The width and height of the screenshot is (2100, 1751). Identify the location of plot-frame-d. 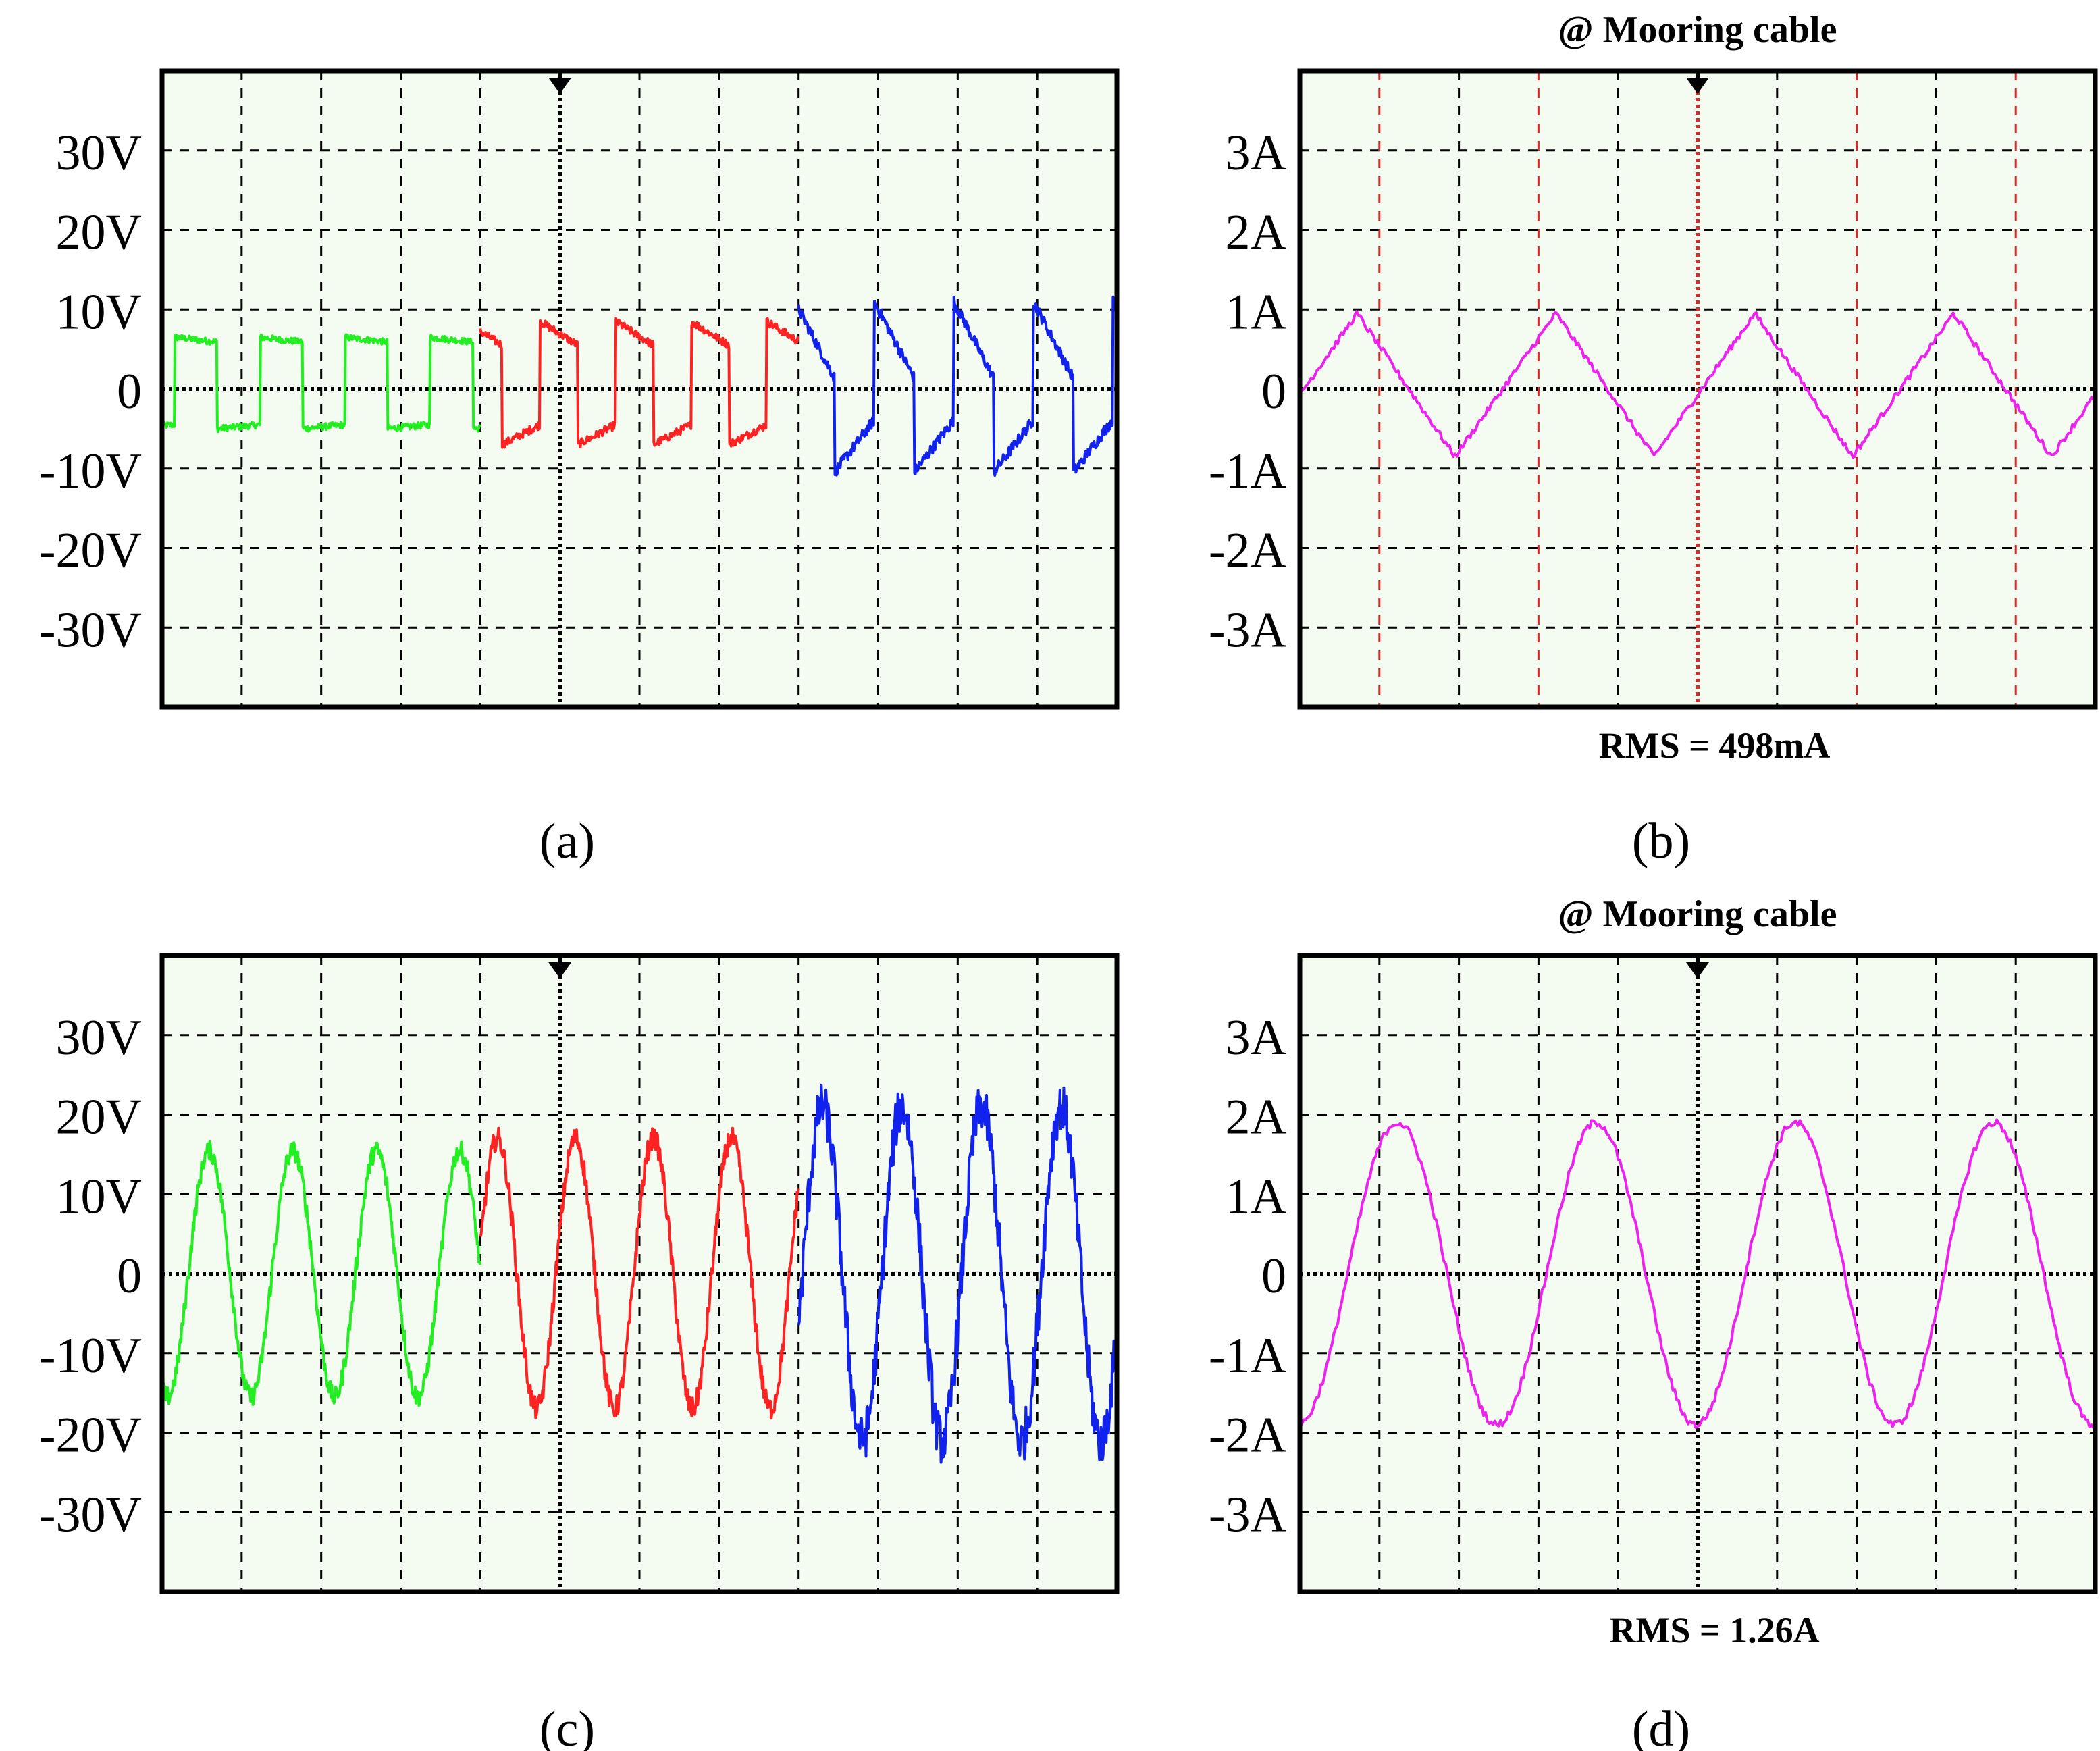
(1698, 1273).